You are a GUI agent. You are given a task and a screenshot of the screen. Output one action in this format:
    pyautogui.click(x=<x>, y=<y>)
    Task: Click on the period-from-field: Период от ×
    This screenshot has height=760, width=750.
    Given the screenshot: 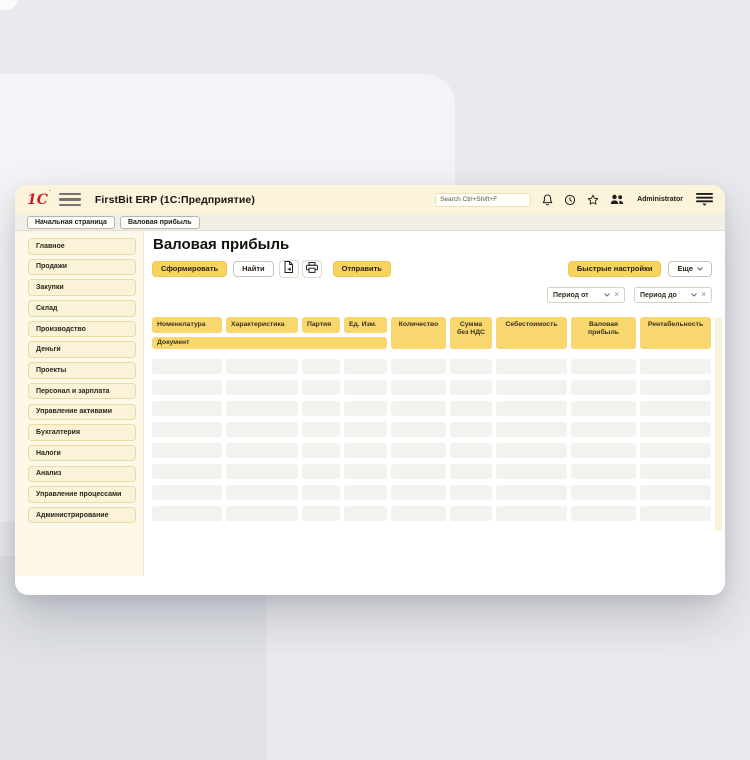 What is the action you would take?
    pyautogui.click(x=586, y=295)
    